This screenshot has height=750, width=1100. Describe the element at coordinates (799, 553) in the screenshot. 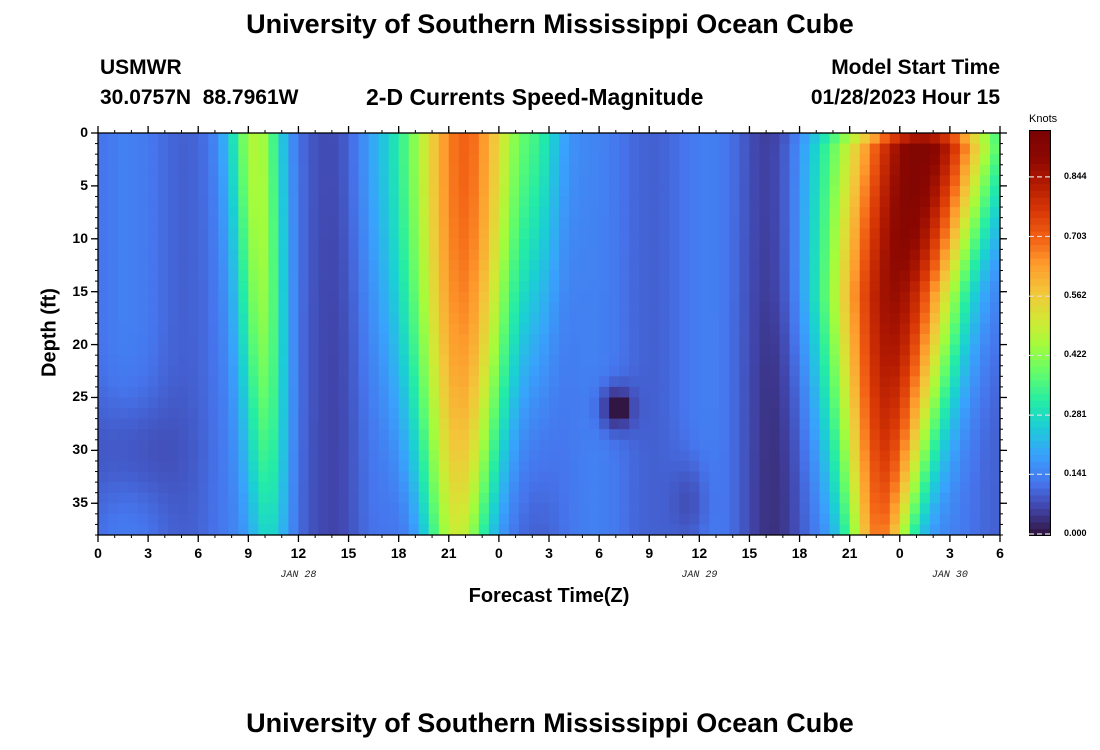

I see `x-tick-label: 18` at that location.